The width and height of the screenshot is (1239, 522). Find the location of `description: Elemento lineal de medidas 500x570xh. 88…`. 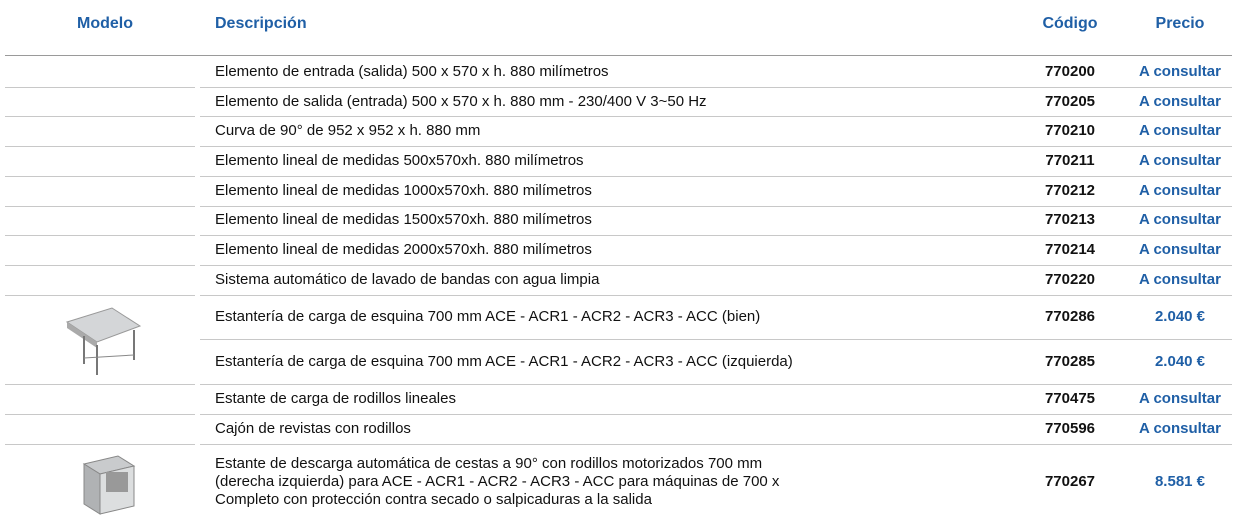

description: Elemento lineal de medidas 500x570xh. 88… is located at coordinates (399, 160).